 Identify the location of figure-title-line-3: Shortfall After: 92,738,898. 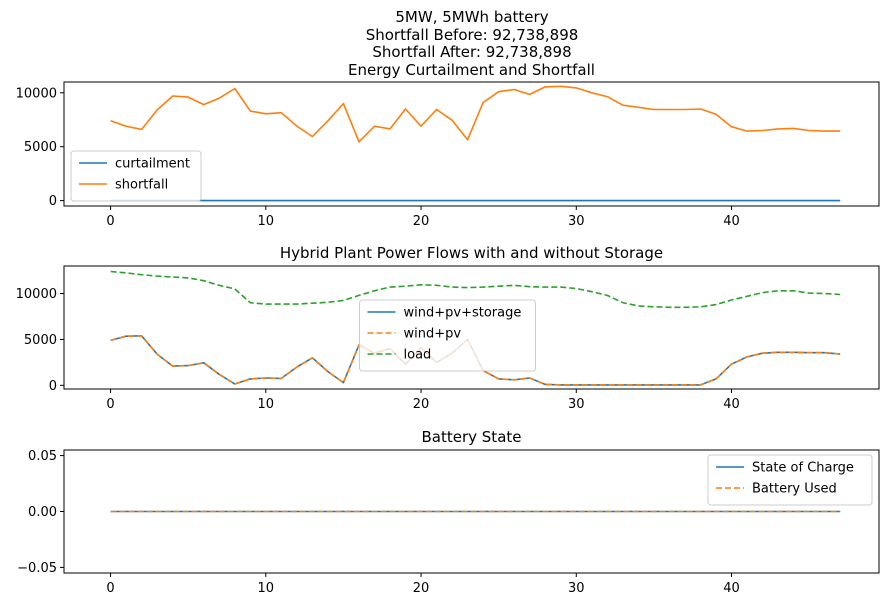
(471, 52).